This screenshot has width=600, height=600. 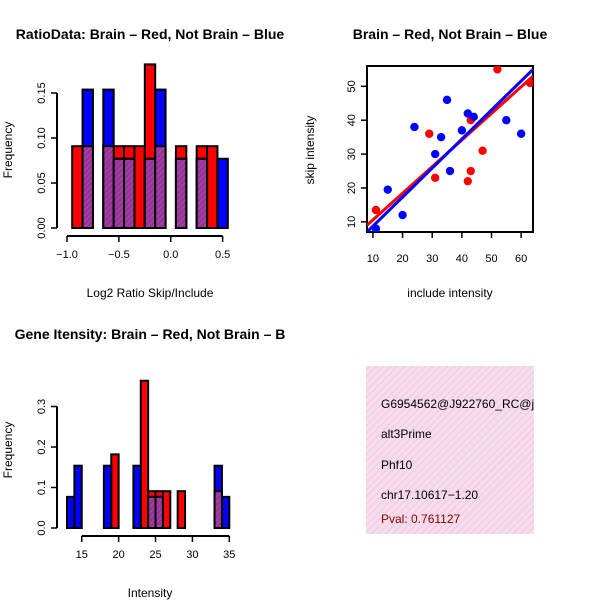 I want to click on scatter-fit-line-not-brain, so click(x=450, y=150).